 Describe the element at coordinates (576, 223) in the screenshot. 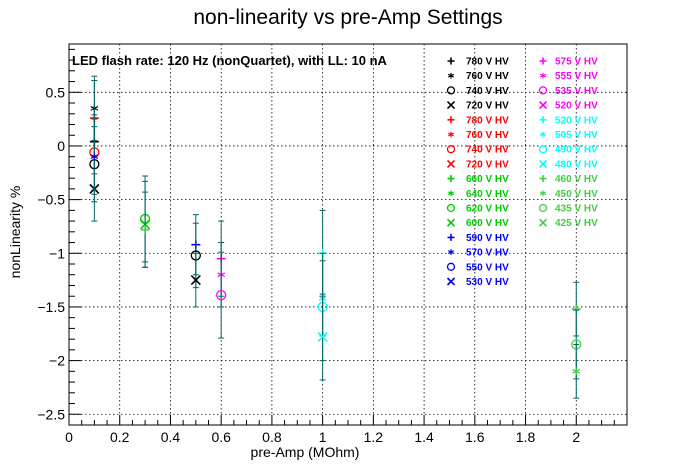

I see `legend-label: 425 V HV` at that location.